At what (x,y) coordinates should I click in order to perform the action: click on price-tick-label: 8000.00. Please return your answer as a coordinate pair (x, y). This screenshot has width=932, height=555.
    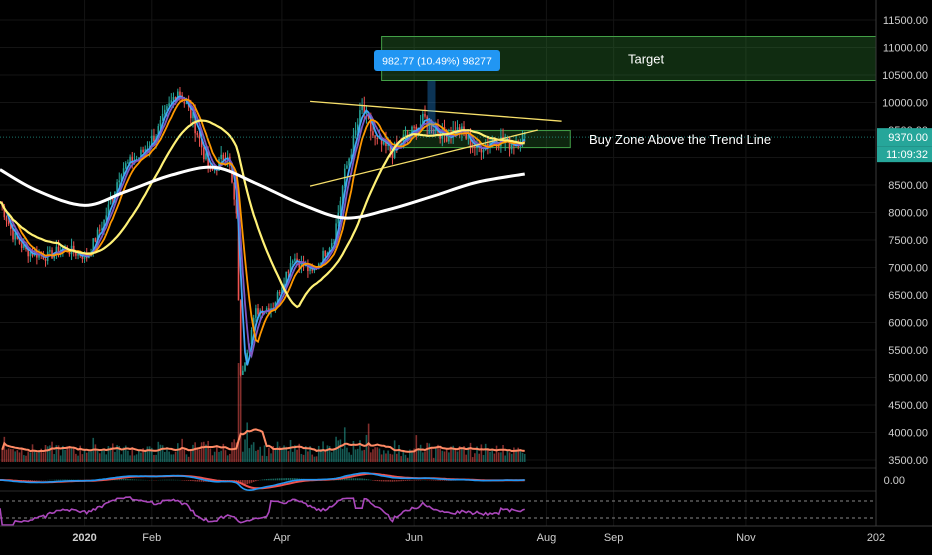
    Looking at the image, I should click on (908, 214).